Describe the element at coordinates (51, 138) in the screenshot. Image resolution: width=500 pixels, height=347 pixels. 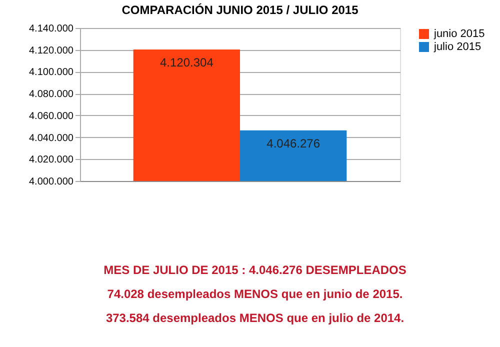
I see `y-tick-label: 4.040.000` at that location.